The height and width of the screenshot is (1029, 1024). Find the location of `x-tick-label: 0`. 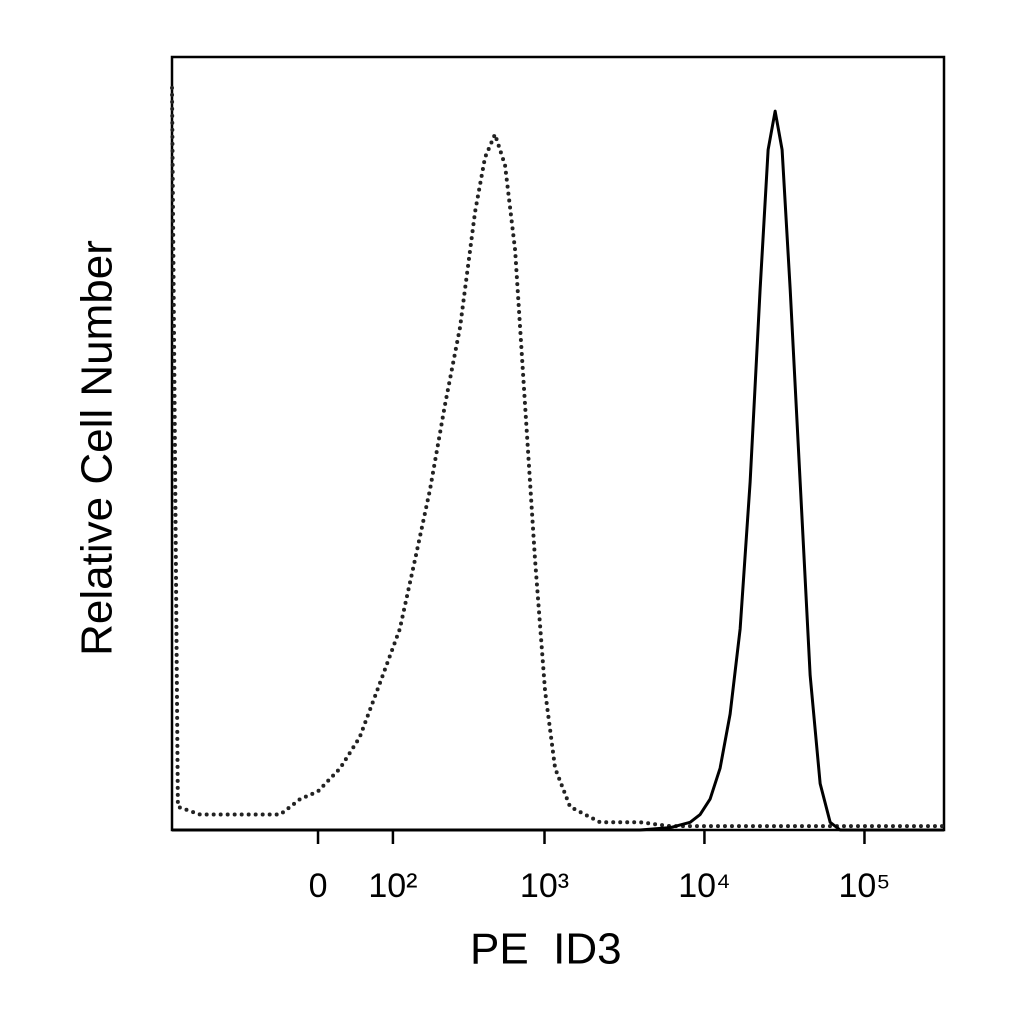

x-tick-label: 0 is located at coordinates (318, 886).